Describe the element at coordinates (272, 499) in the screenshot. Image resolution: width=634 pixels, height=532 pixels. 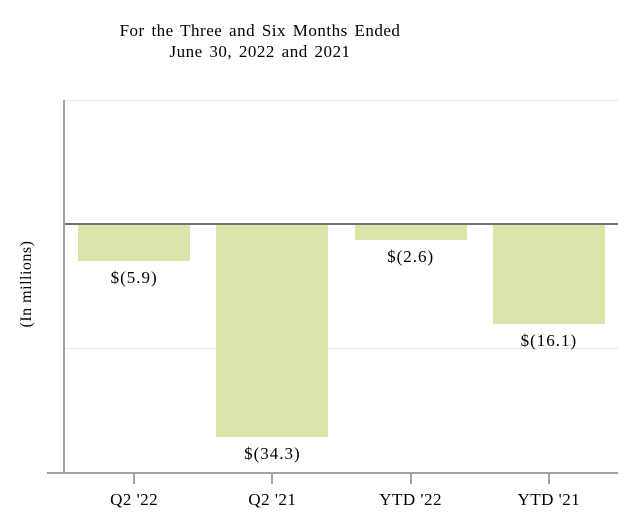
I see `x-axis-label: Q2 '21` at that location.